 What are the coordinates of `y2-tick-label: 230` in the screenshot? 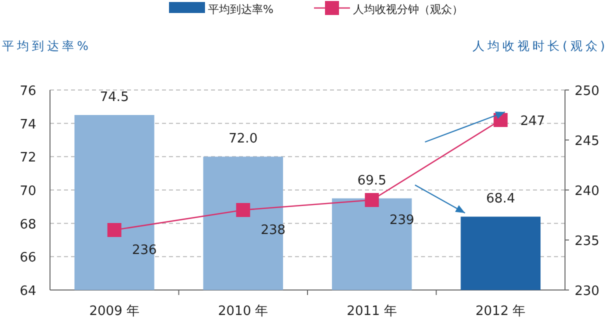 It's located at (587, 291).